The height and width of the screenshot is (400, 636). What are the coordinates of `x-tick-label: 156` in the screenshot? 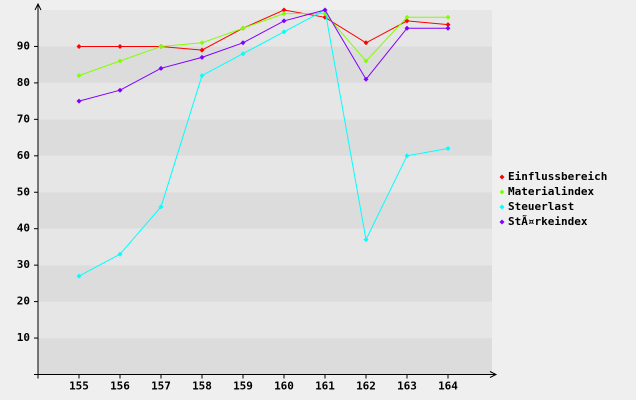 It's located at (120, 386).